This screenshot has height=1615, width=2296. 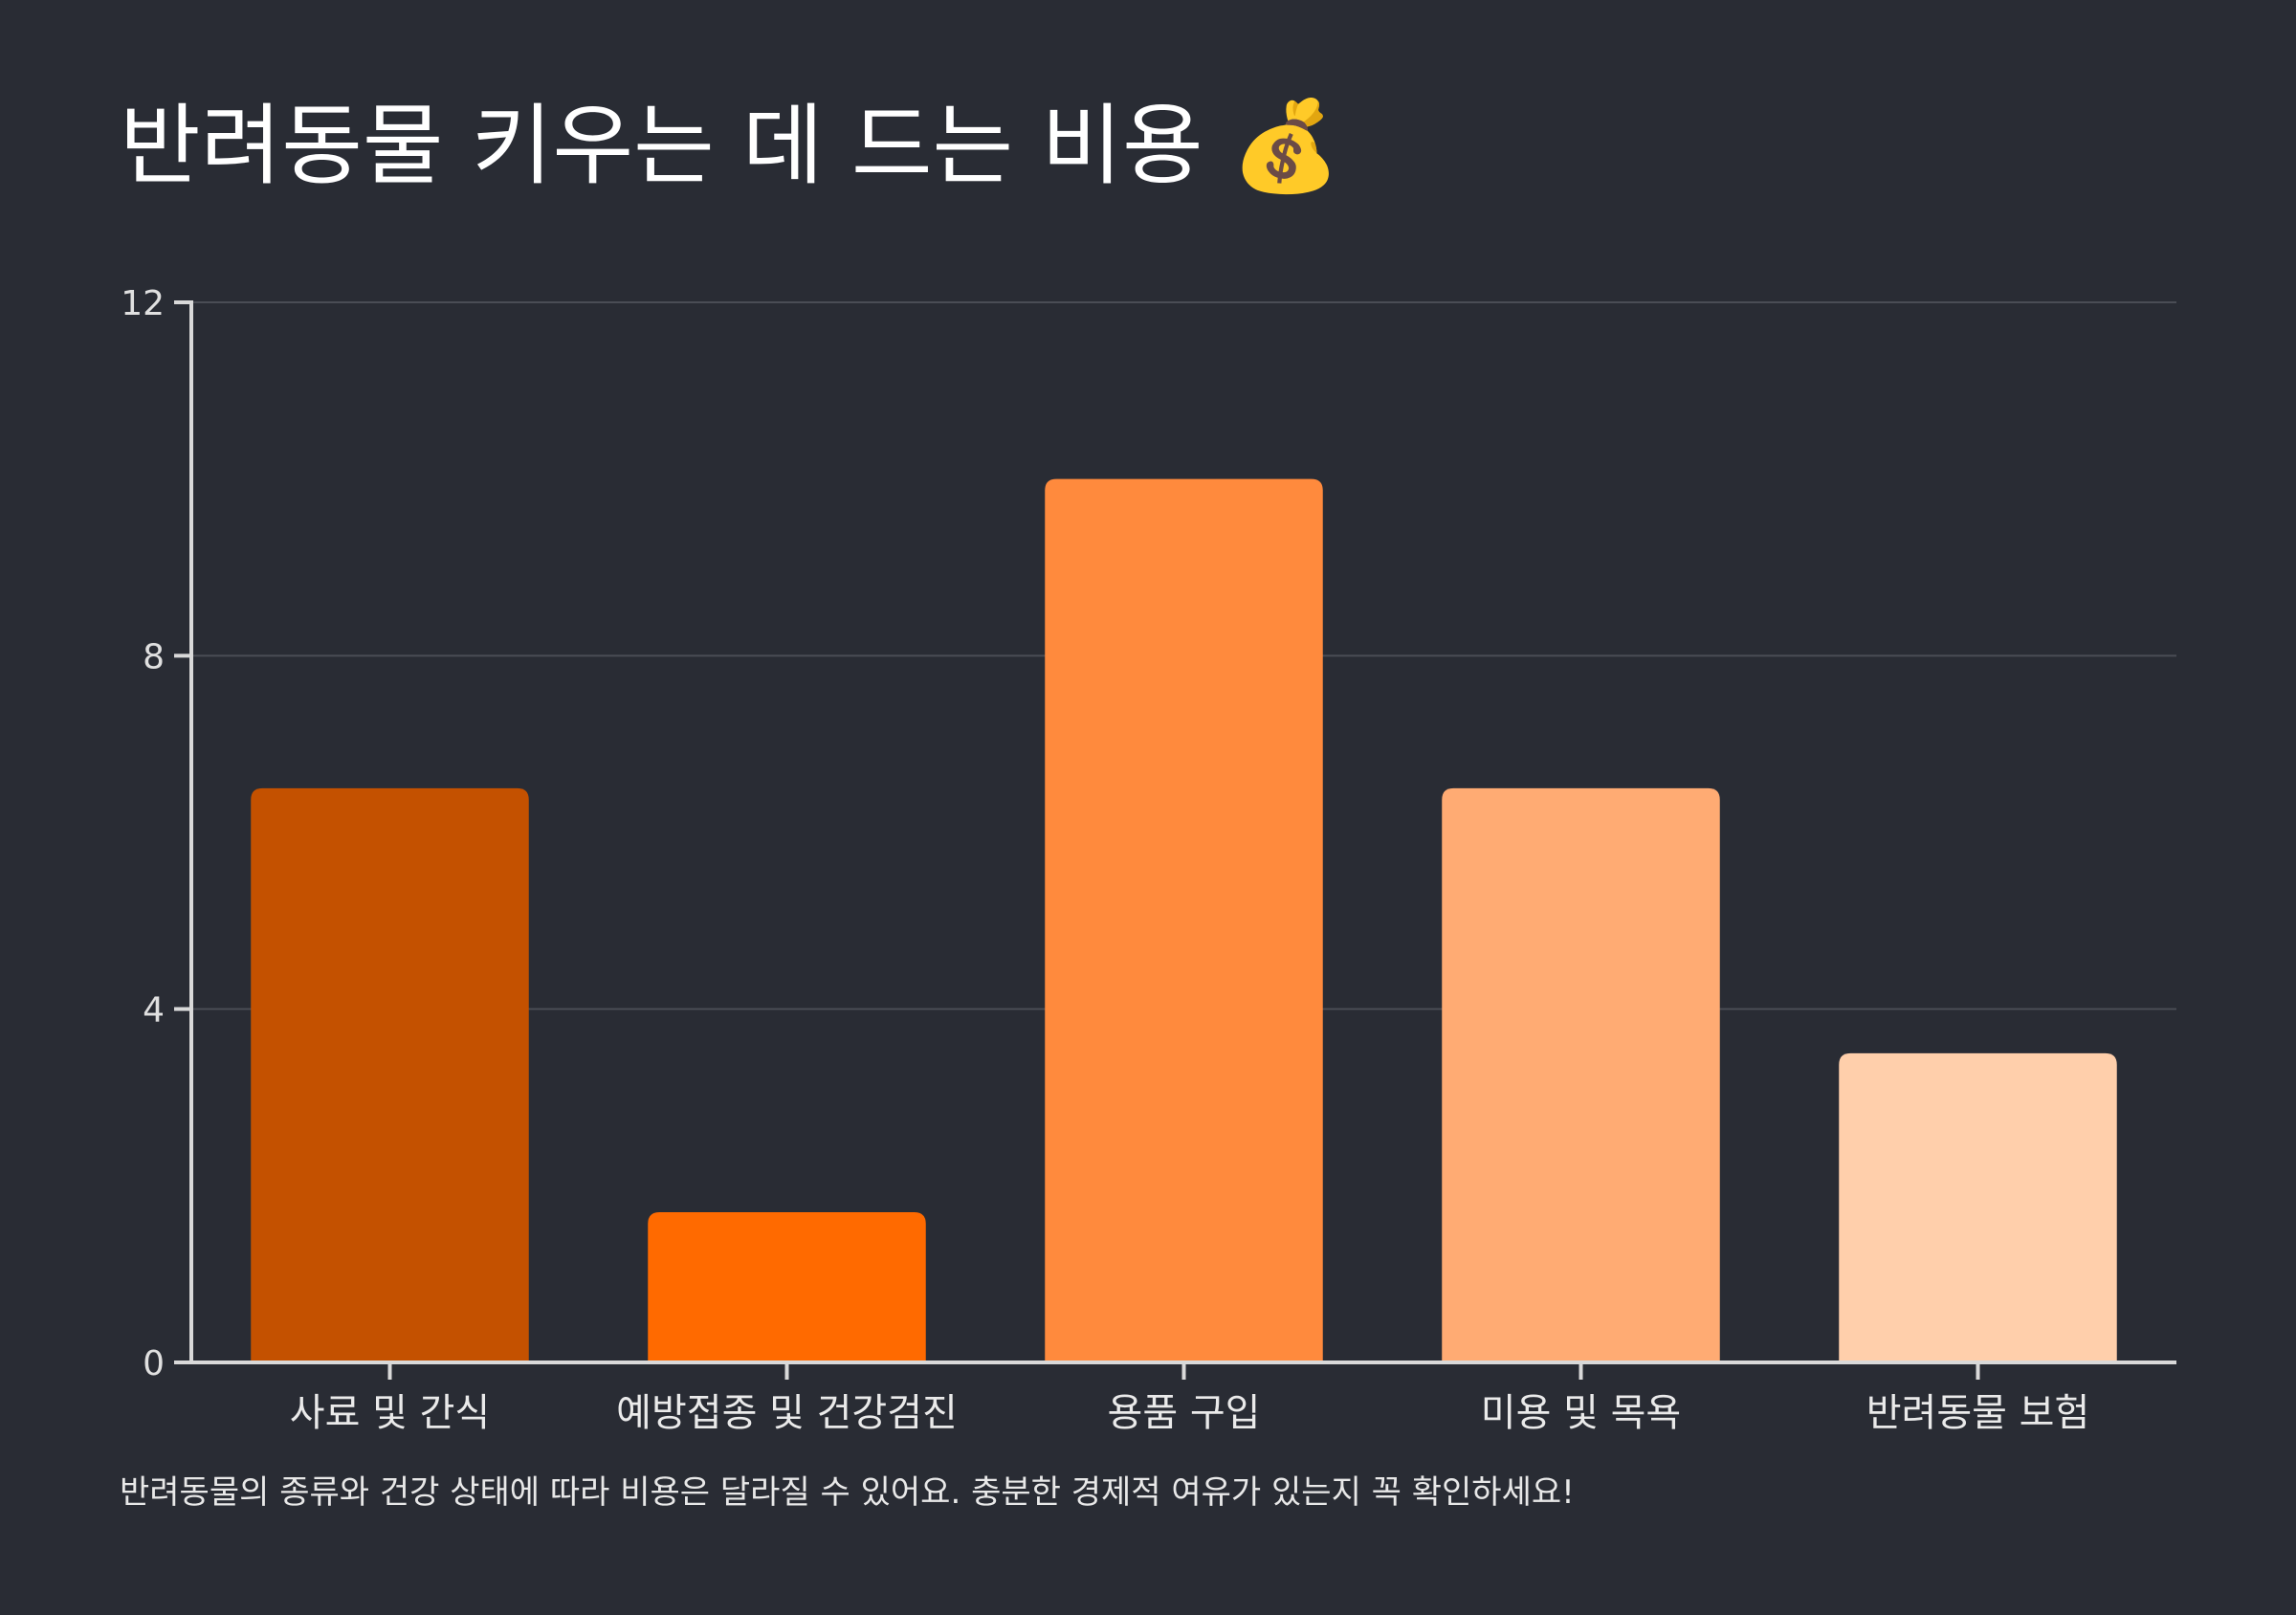 What do you see at coordinates (787, 1413) in the screenshot?
I see `x-tick-label: 예방접종 및 건강검진` at bounding box center [787, 1413].